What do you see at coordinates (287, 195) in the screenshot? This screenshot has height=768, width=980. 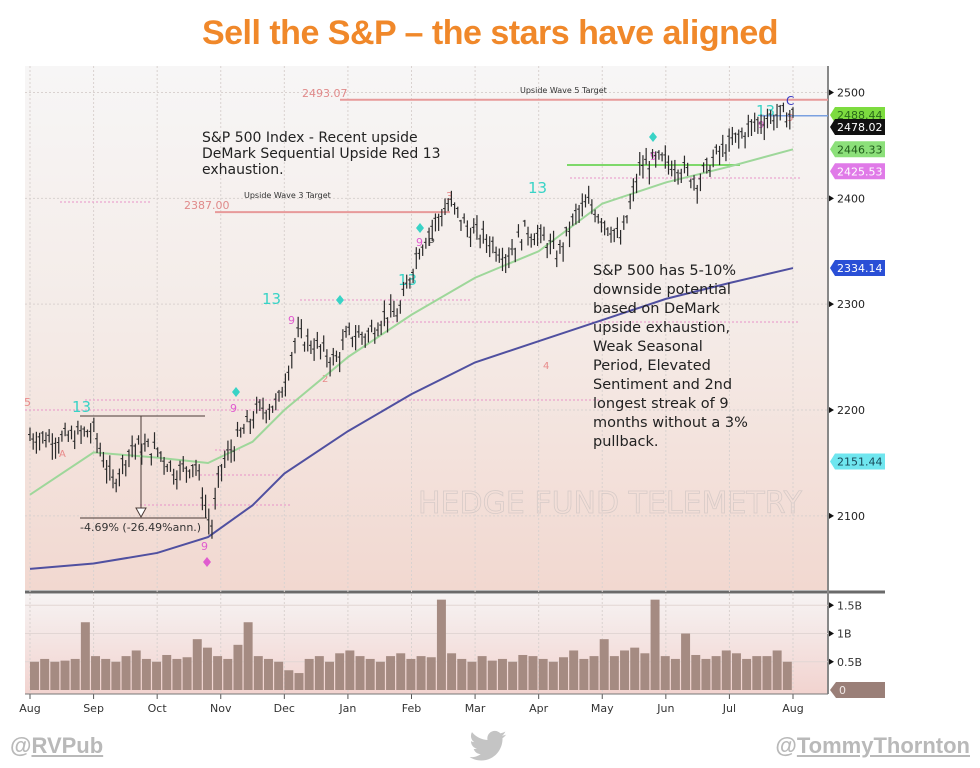 I see `wave3-target-label: Upside Wave 3 Target` at bounding box center [287, 195].